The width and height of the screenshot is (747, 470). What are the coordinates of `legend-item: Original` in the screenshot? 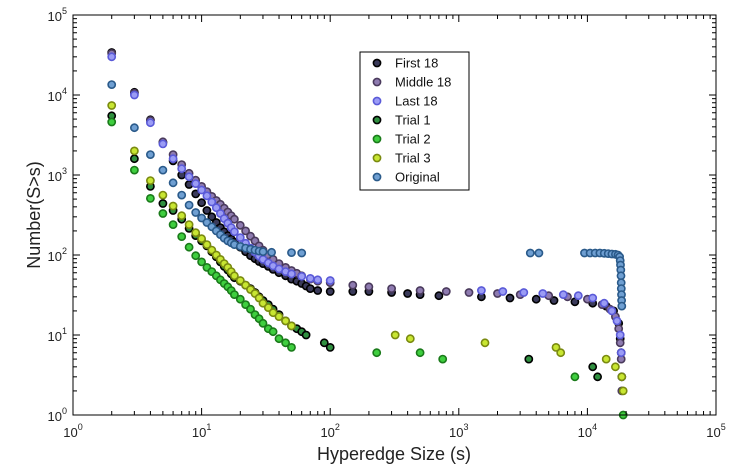 It's located at (406, 177).